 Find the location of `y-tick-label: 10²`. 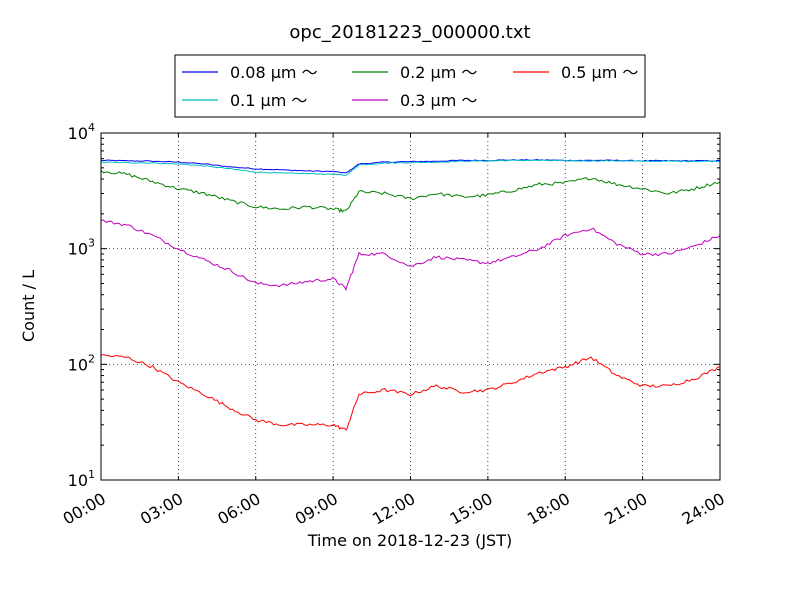

y-tick-label: 10² is located at coordinates (81, 363).